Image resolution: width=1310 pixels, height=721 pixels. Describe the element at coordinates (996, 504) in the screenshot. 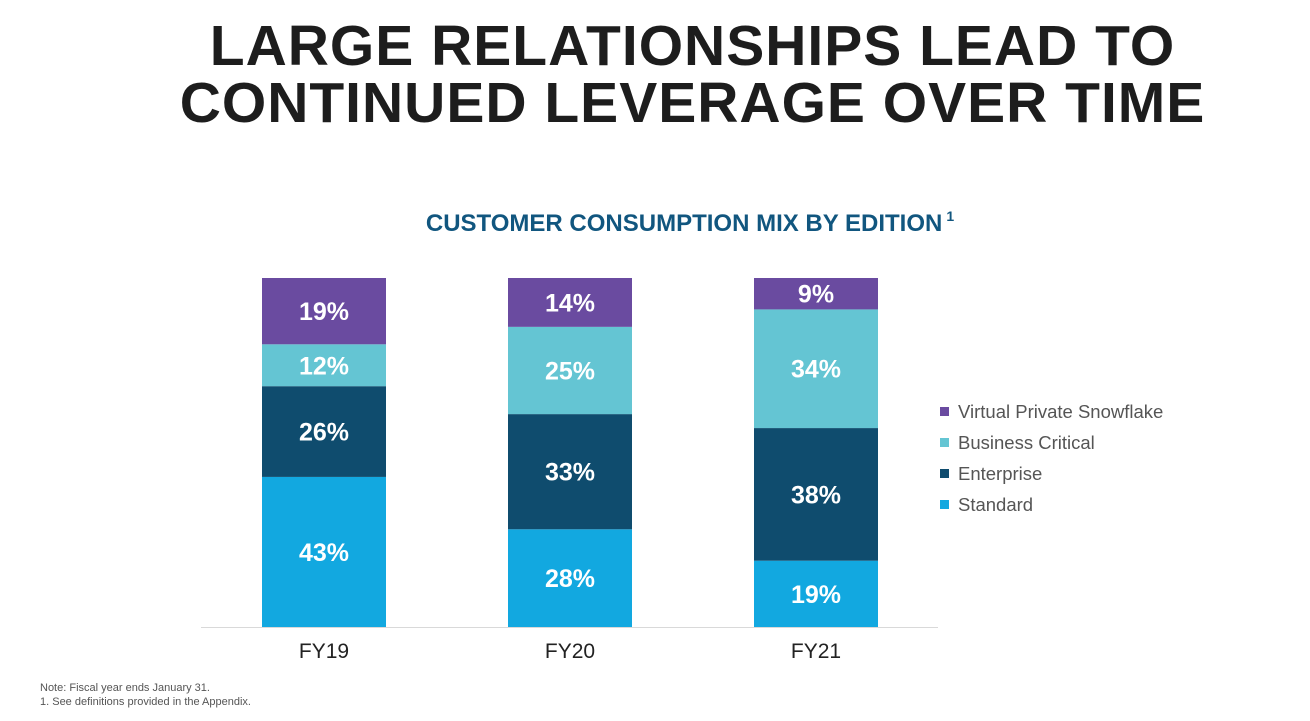

I see `legend-label: Standard` at that location.